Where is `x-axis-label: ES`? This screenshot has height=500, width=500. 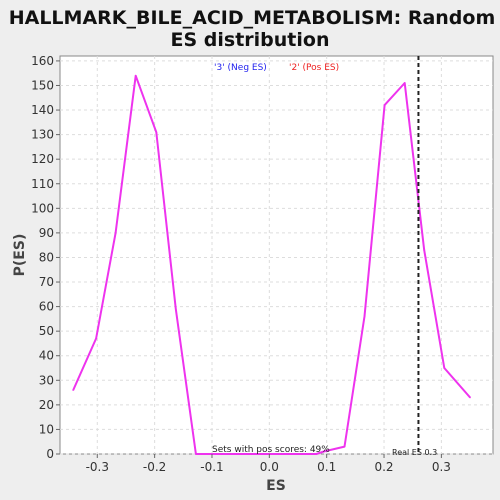 x-axis-label: ES is located at coordinates (276, 486).